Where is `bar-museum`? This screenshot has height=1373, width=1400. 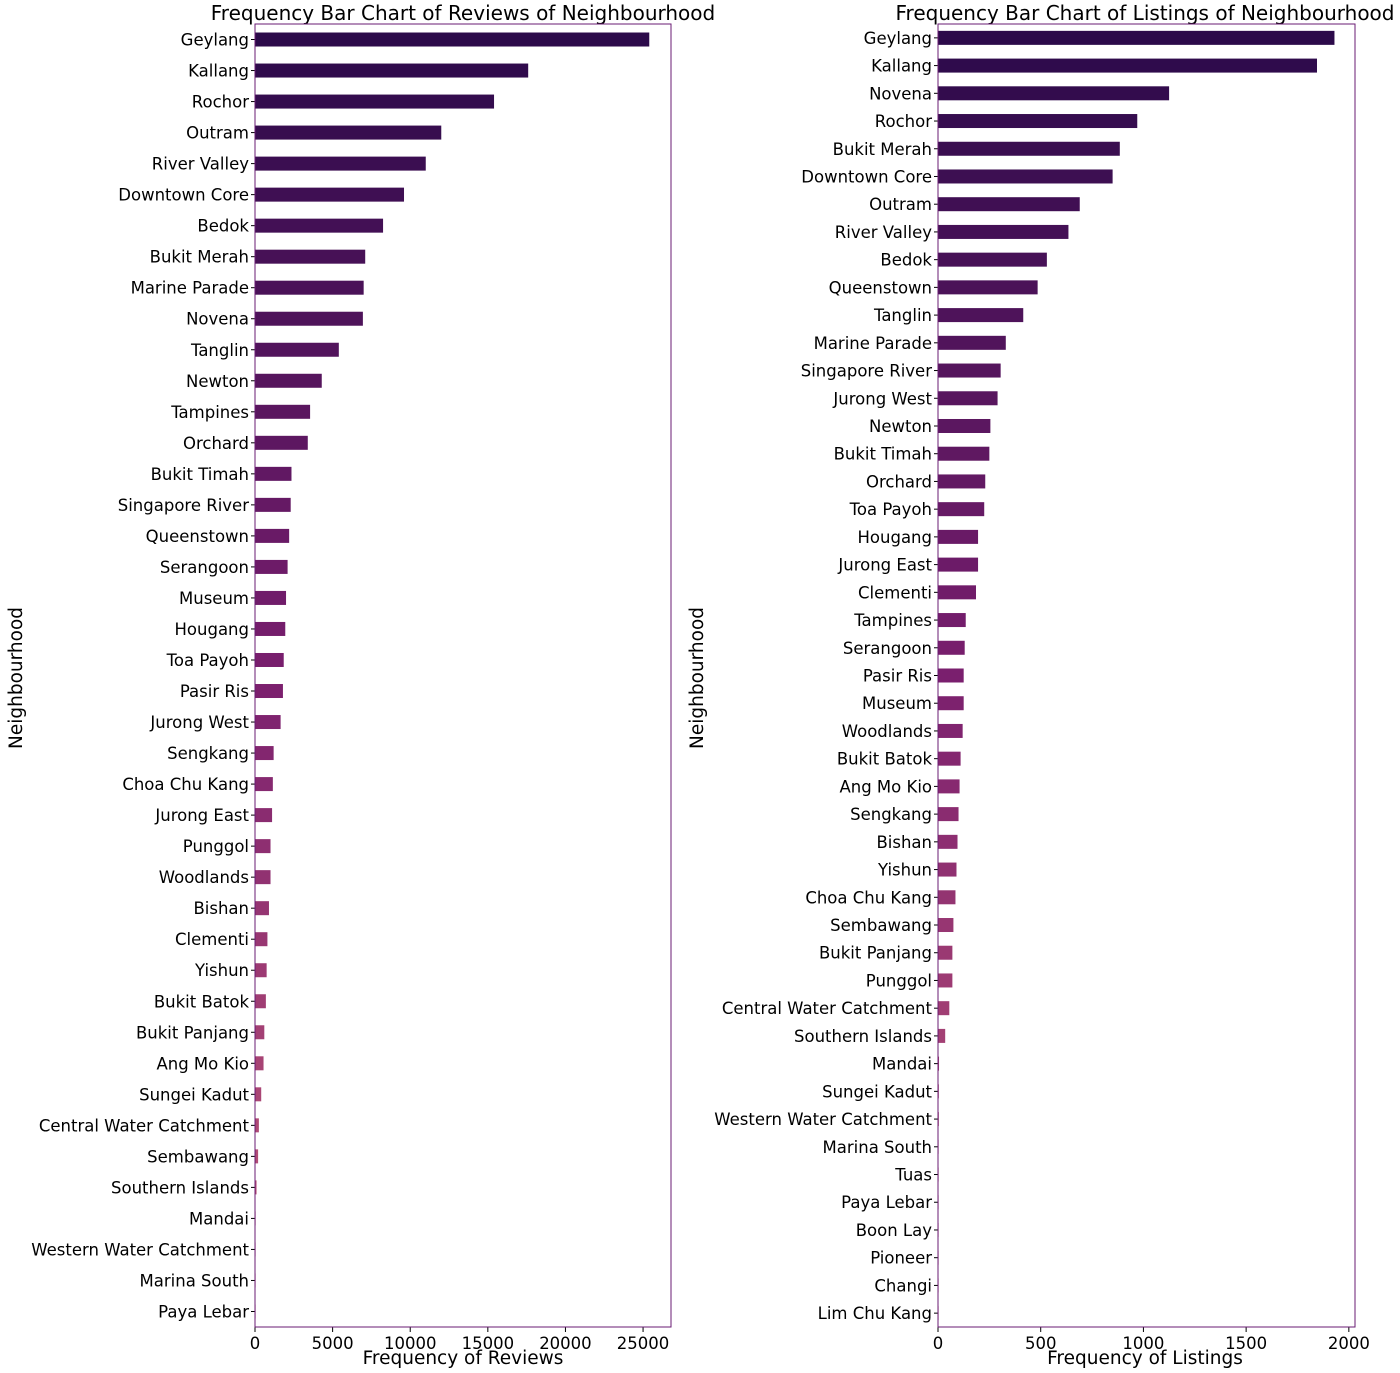 bar-museum is located at coordinates (271, 597).